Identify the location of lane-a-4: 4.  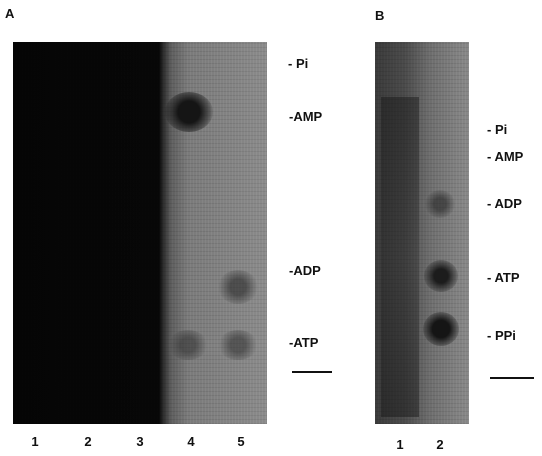
(191, 441).